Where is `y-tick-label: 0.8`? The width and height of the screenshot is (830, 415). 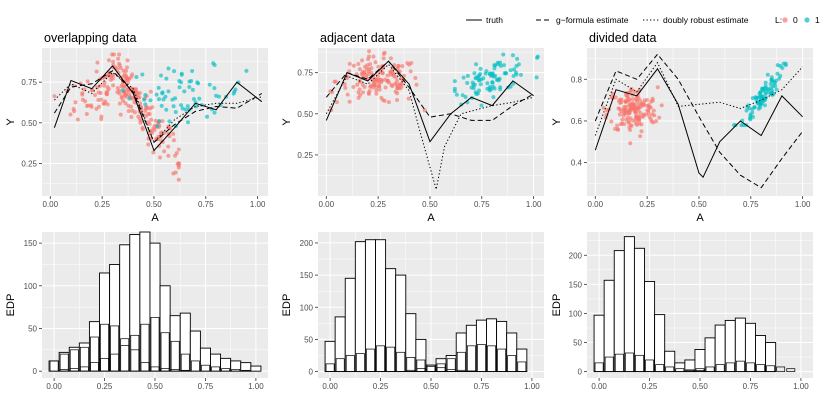
y-tick-label: 0.8 is located at coordinates (577, 79).